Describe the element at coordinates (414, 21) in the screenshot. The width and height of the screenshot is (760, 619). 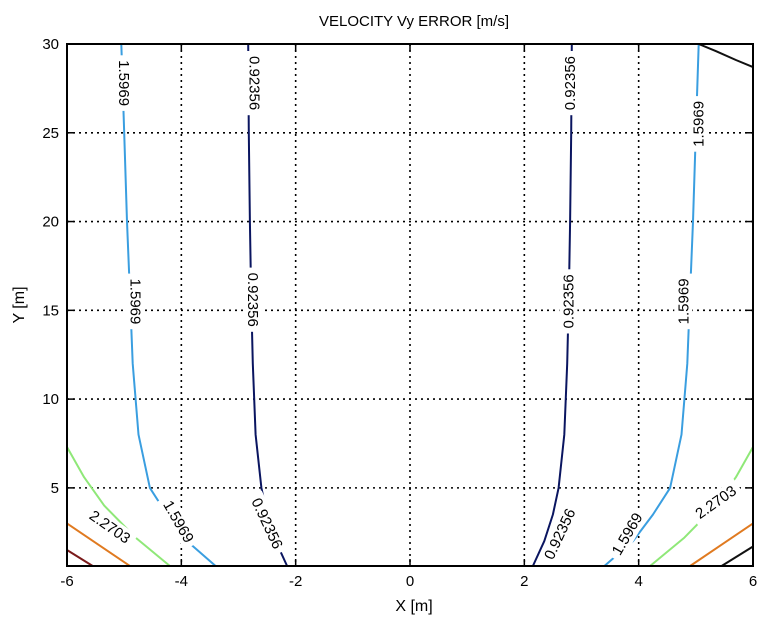
I see `chart-title: VELOCITY Vy ERROR [m/s]` at that location.